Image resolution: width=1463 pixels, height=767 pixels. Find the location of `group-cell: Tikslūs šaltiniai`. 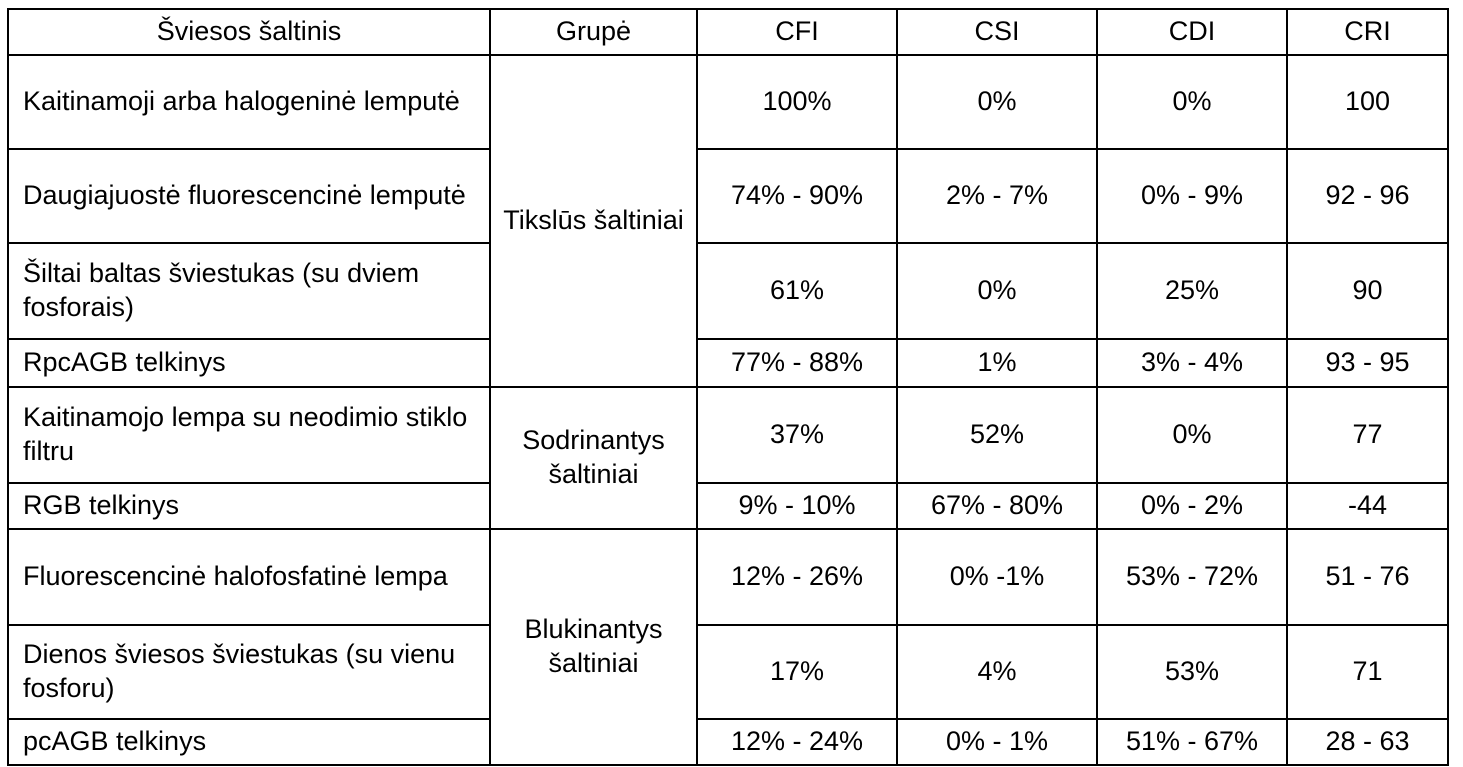

group-cell: Tikslūs šaltiniai is located at coordinates (593, 221).